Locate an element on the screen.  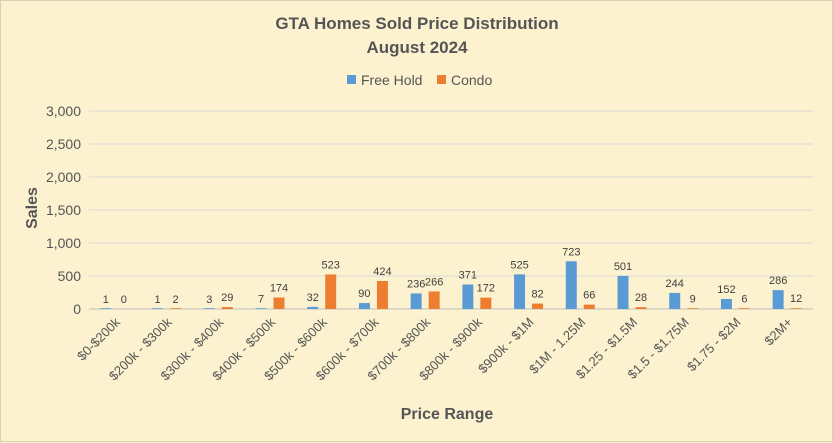
data-label: 286 is located at coordinates (778, 281).